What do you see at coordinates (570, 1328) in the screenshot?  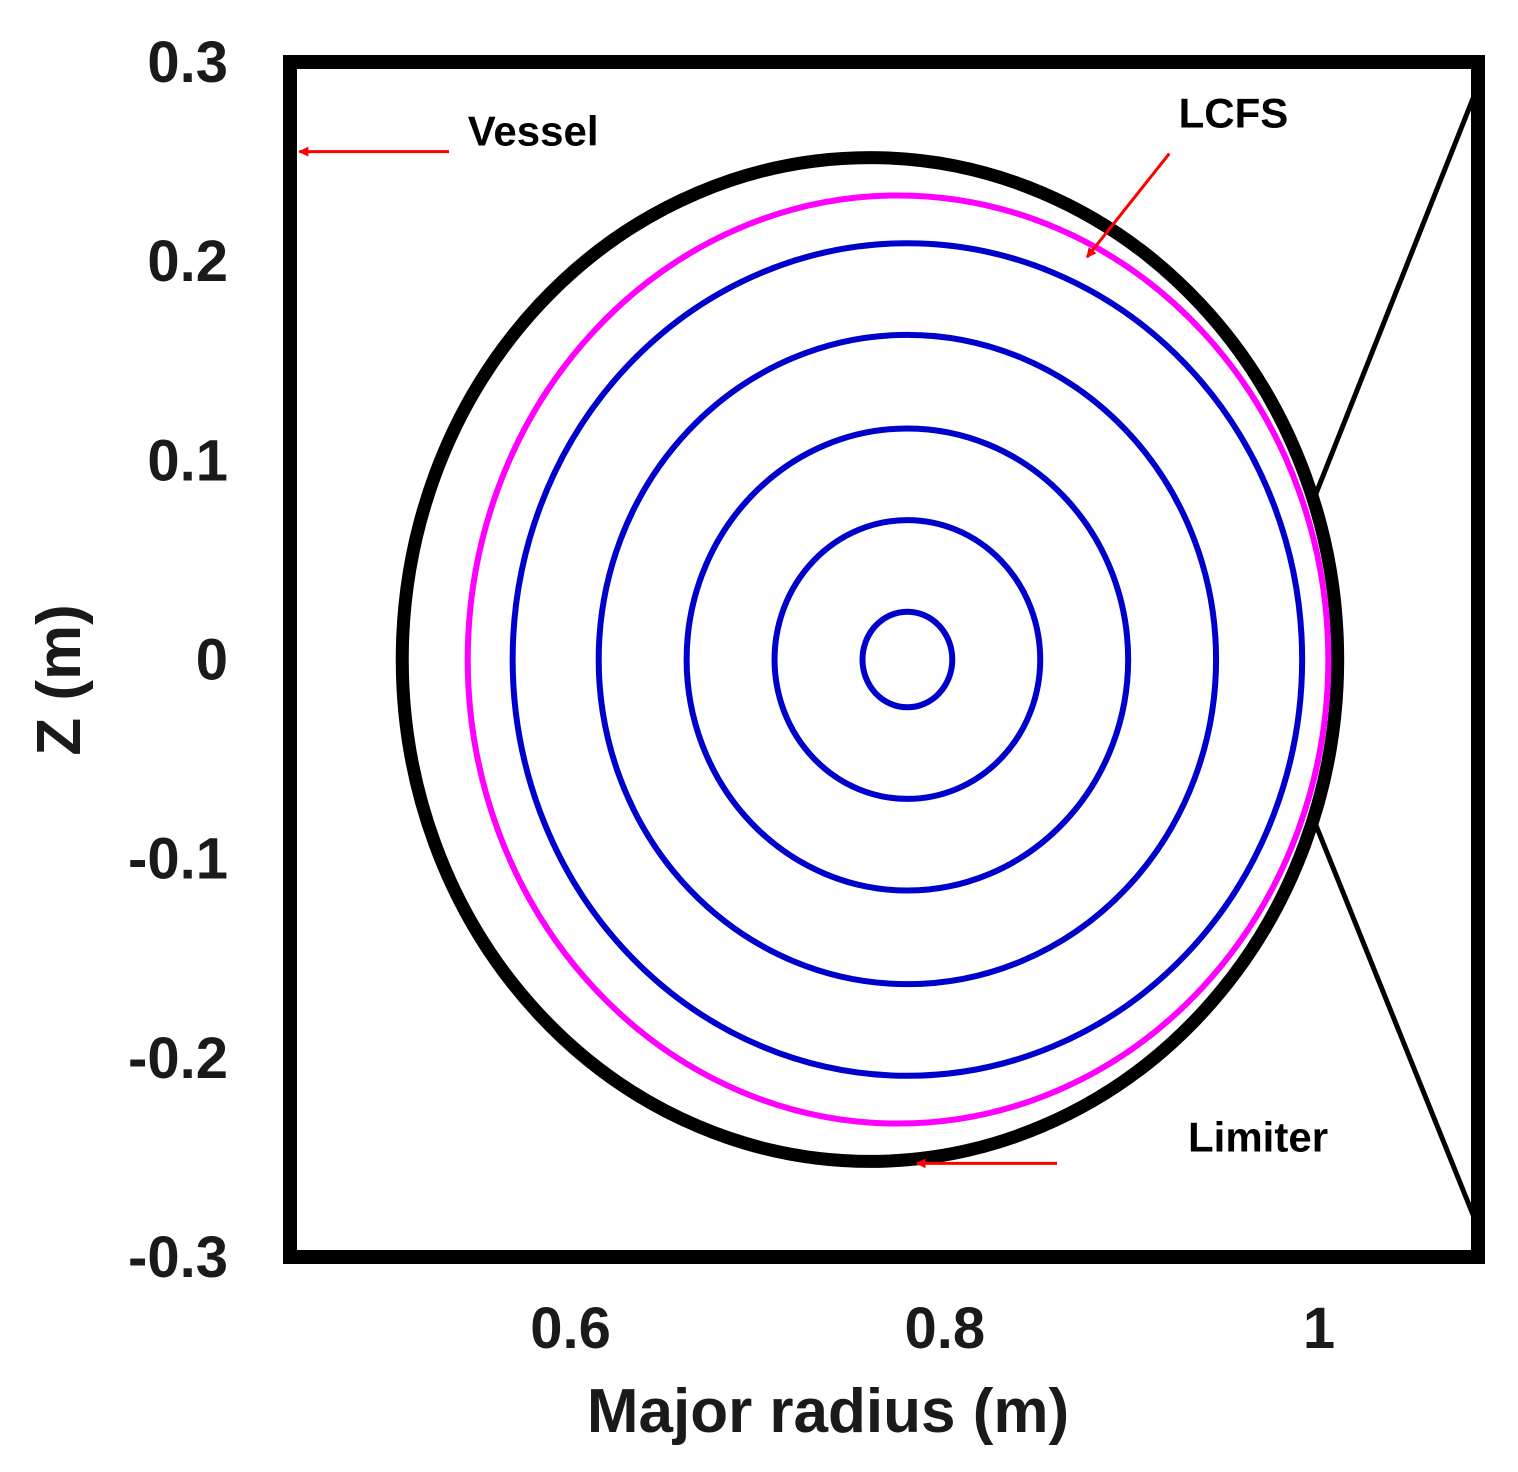 I see `x-tick-label: 0.6` at bounding box center [570, 1328].